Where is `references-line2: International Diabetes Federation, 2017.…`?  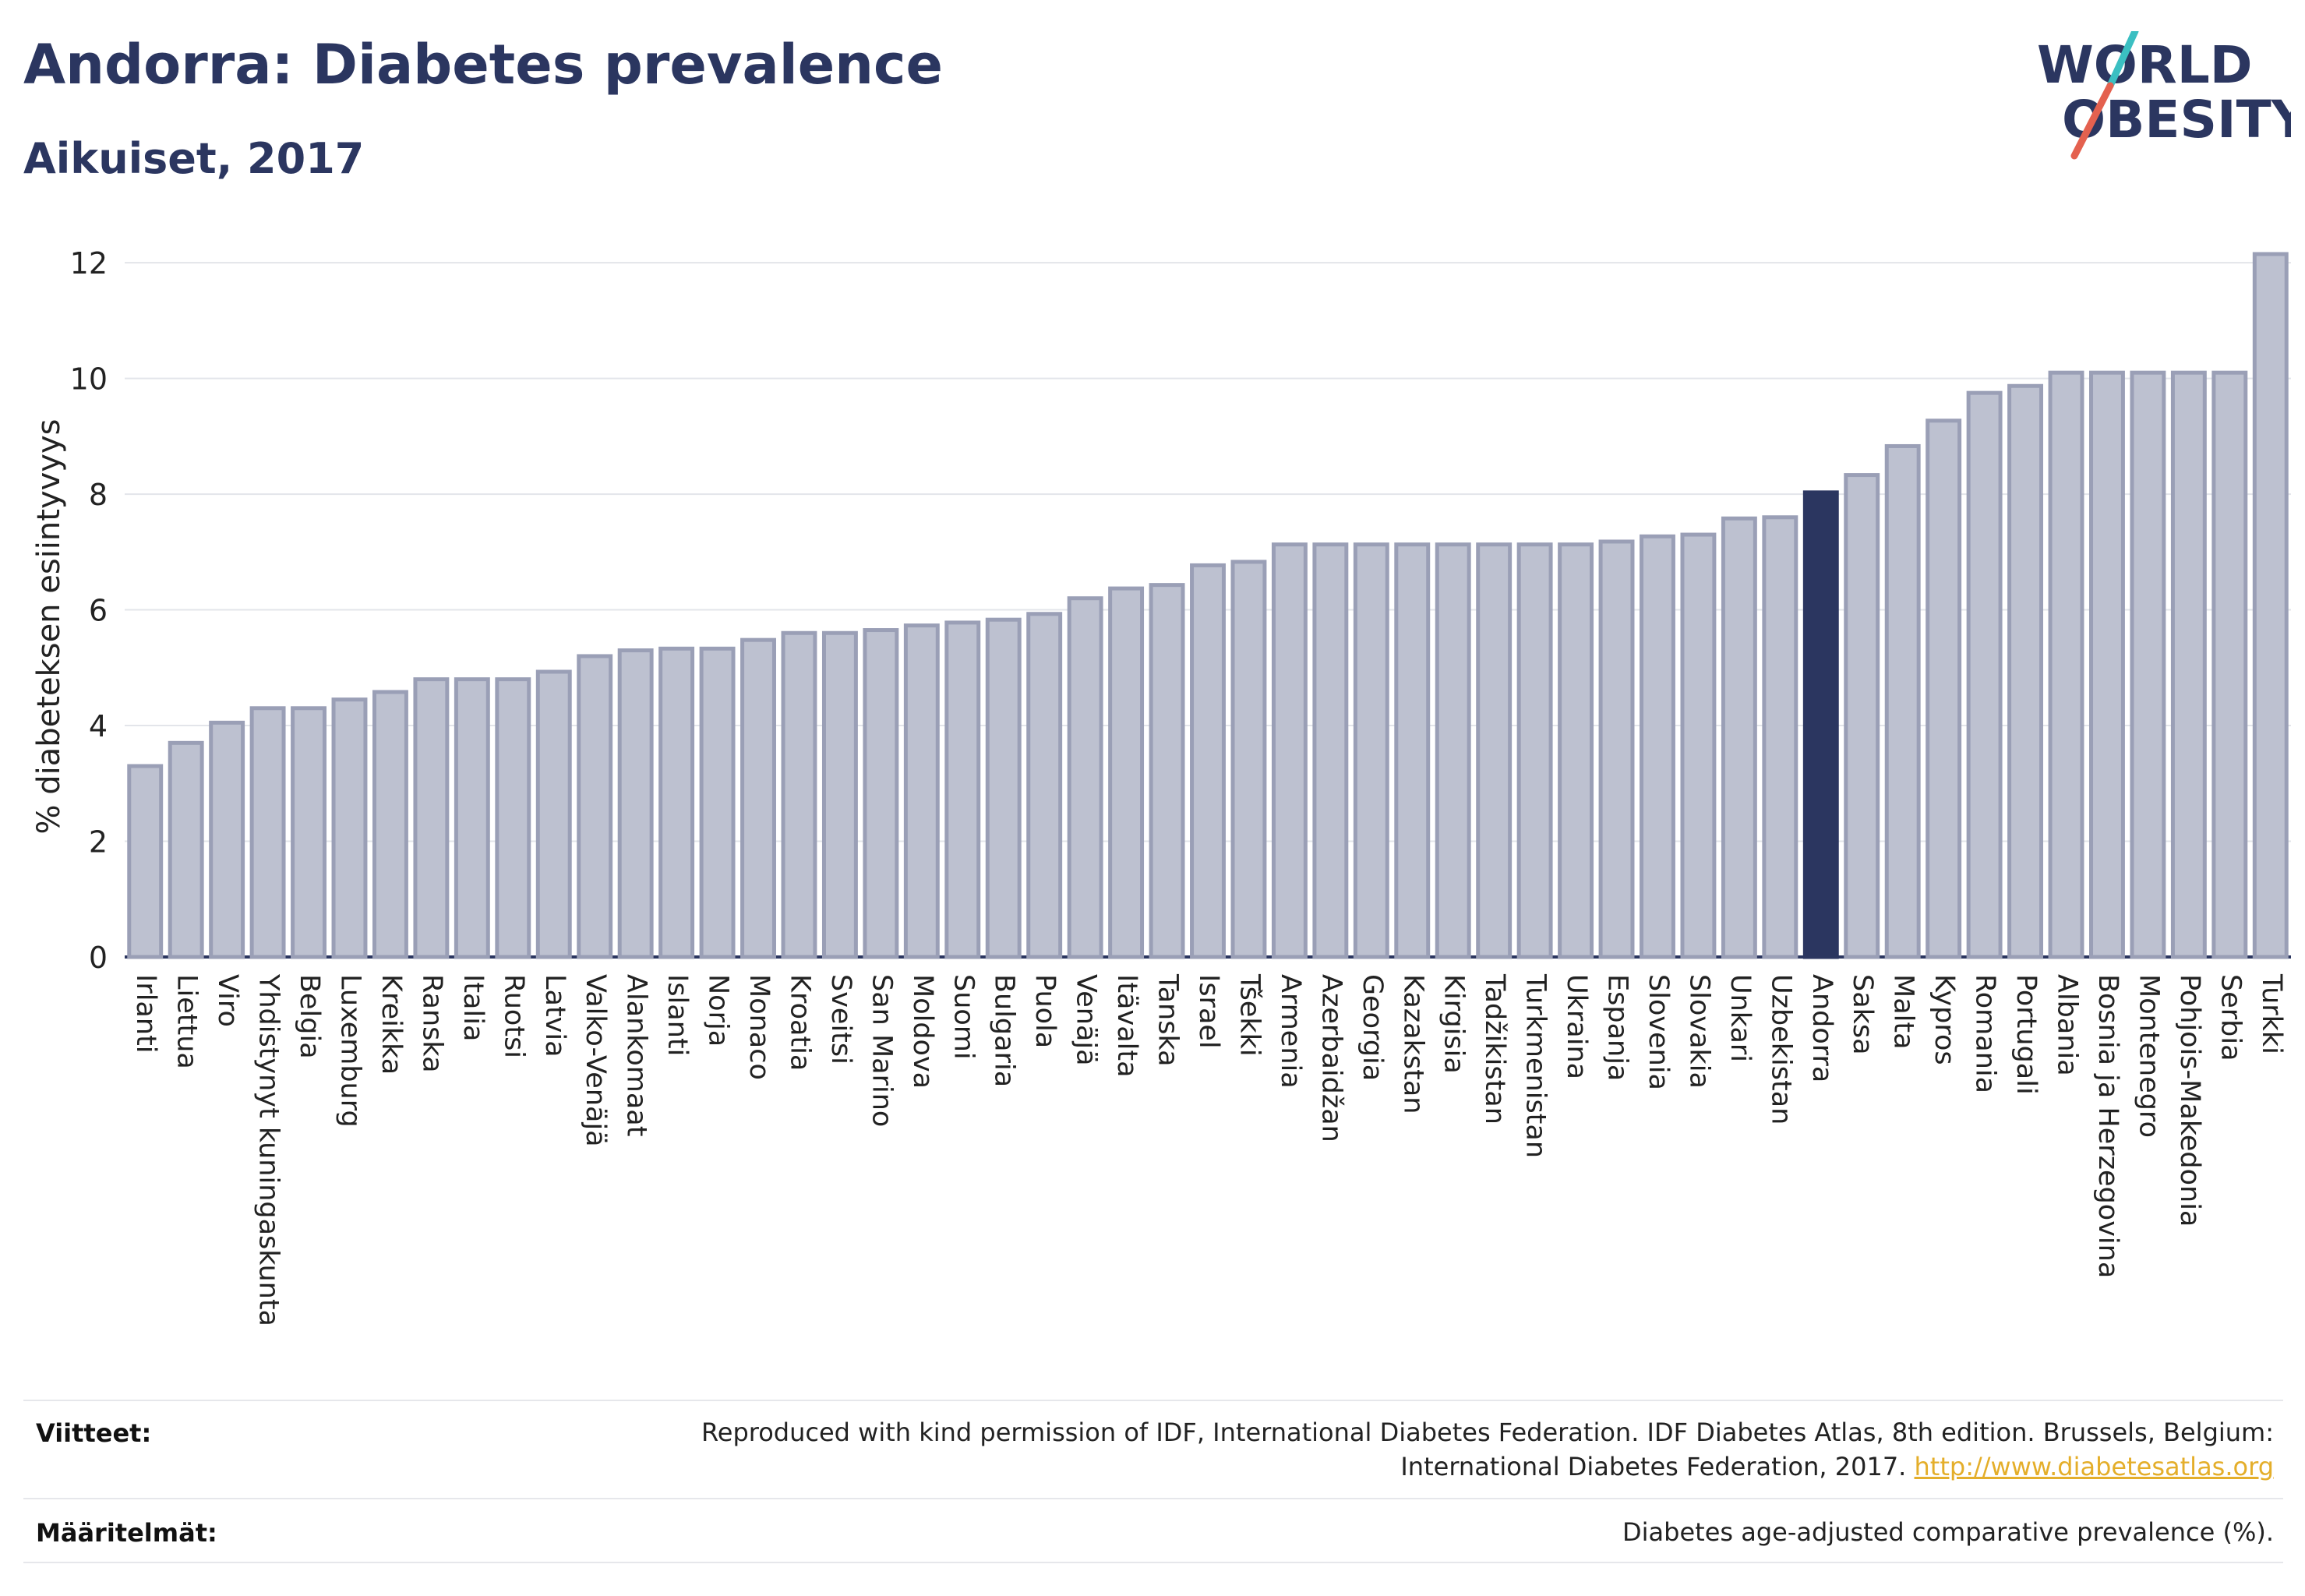
references-line2: International Diabetes Federation, 2017.… is located at coordinates (1487, 1466).